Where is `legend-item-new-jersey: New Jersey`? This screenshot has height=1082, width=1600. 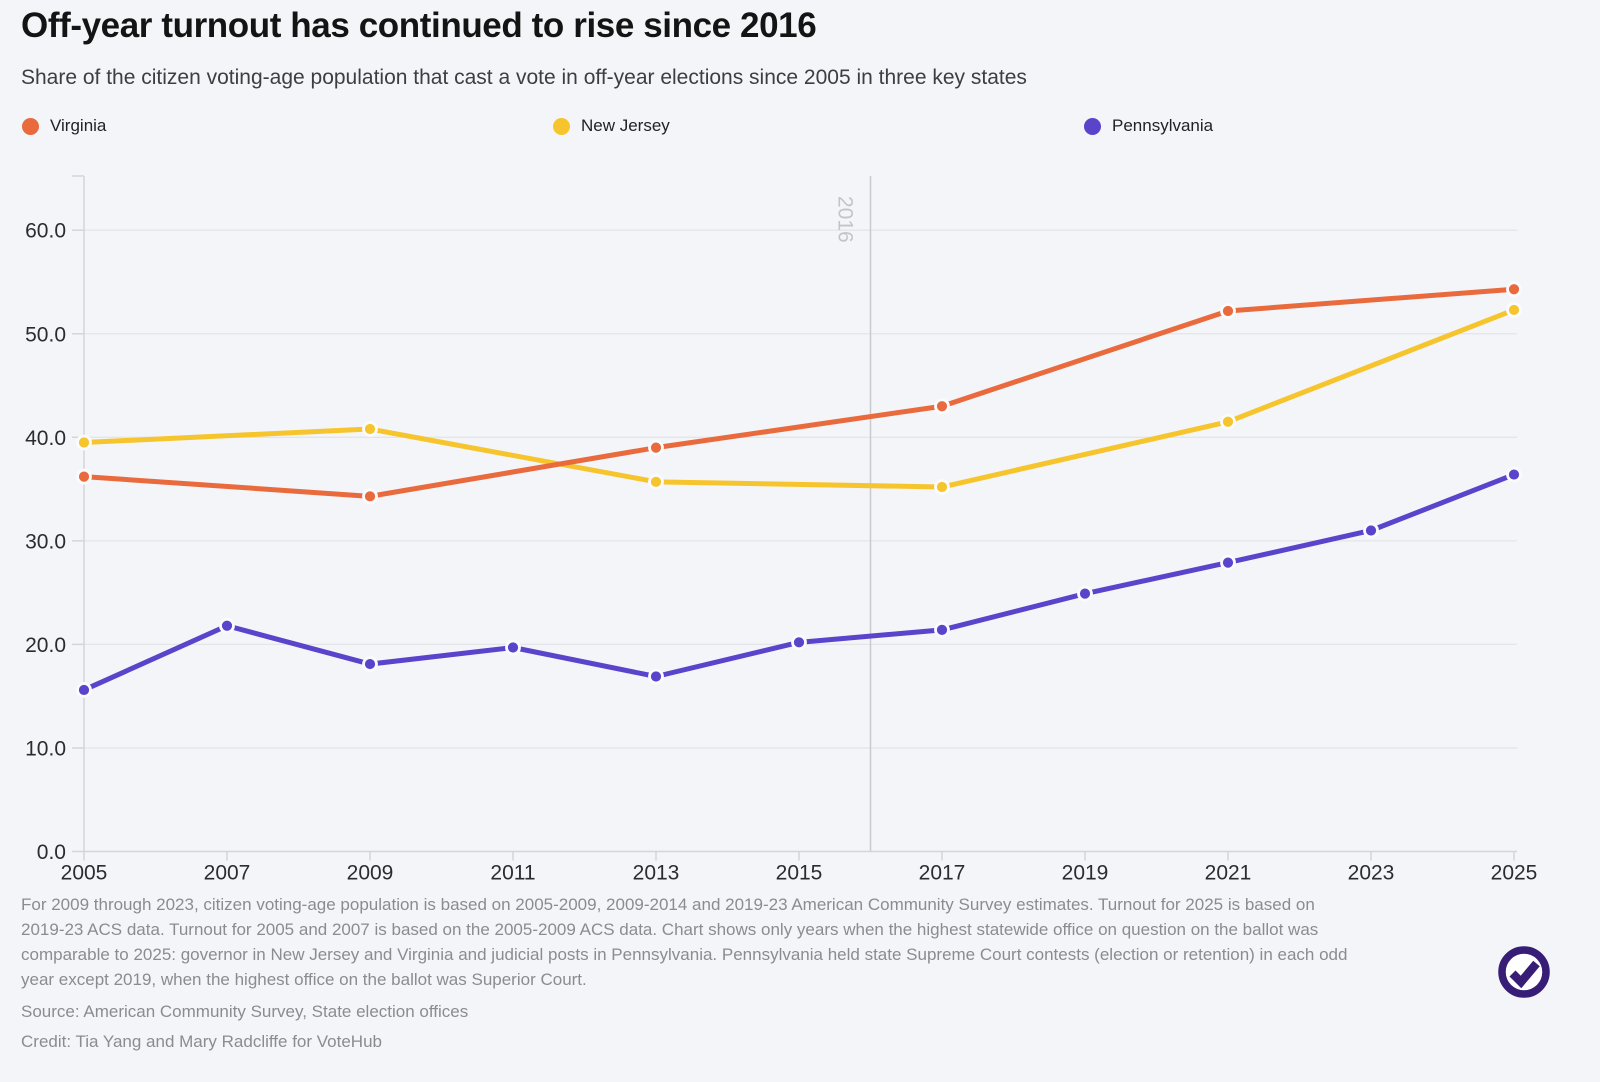
legend-item-new-jersey: New Jersey is located at coordinates (611, 126).